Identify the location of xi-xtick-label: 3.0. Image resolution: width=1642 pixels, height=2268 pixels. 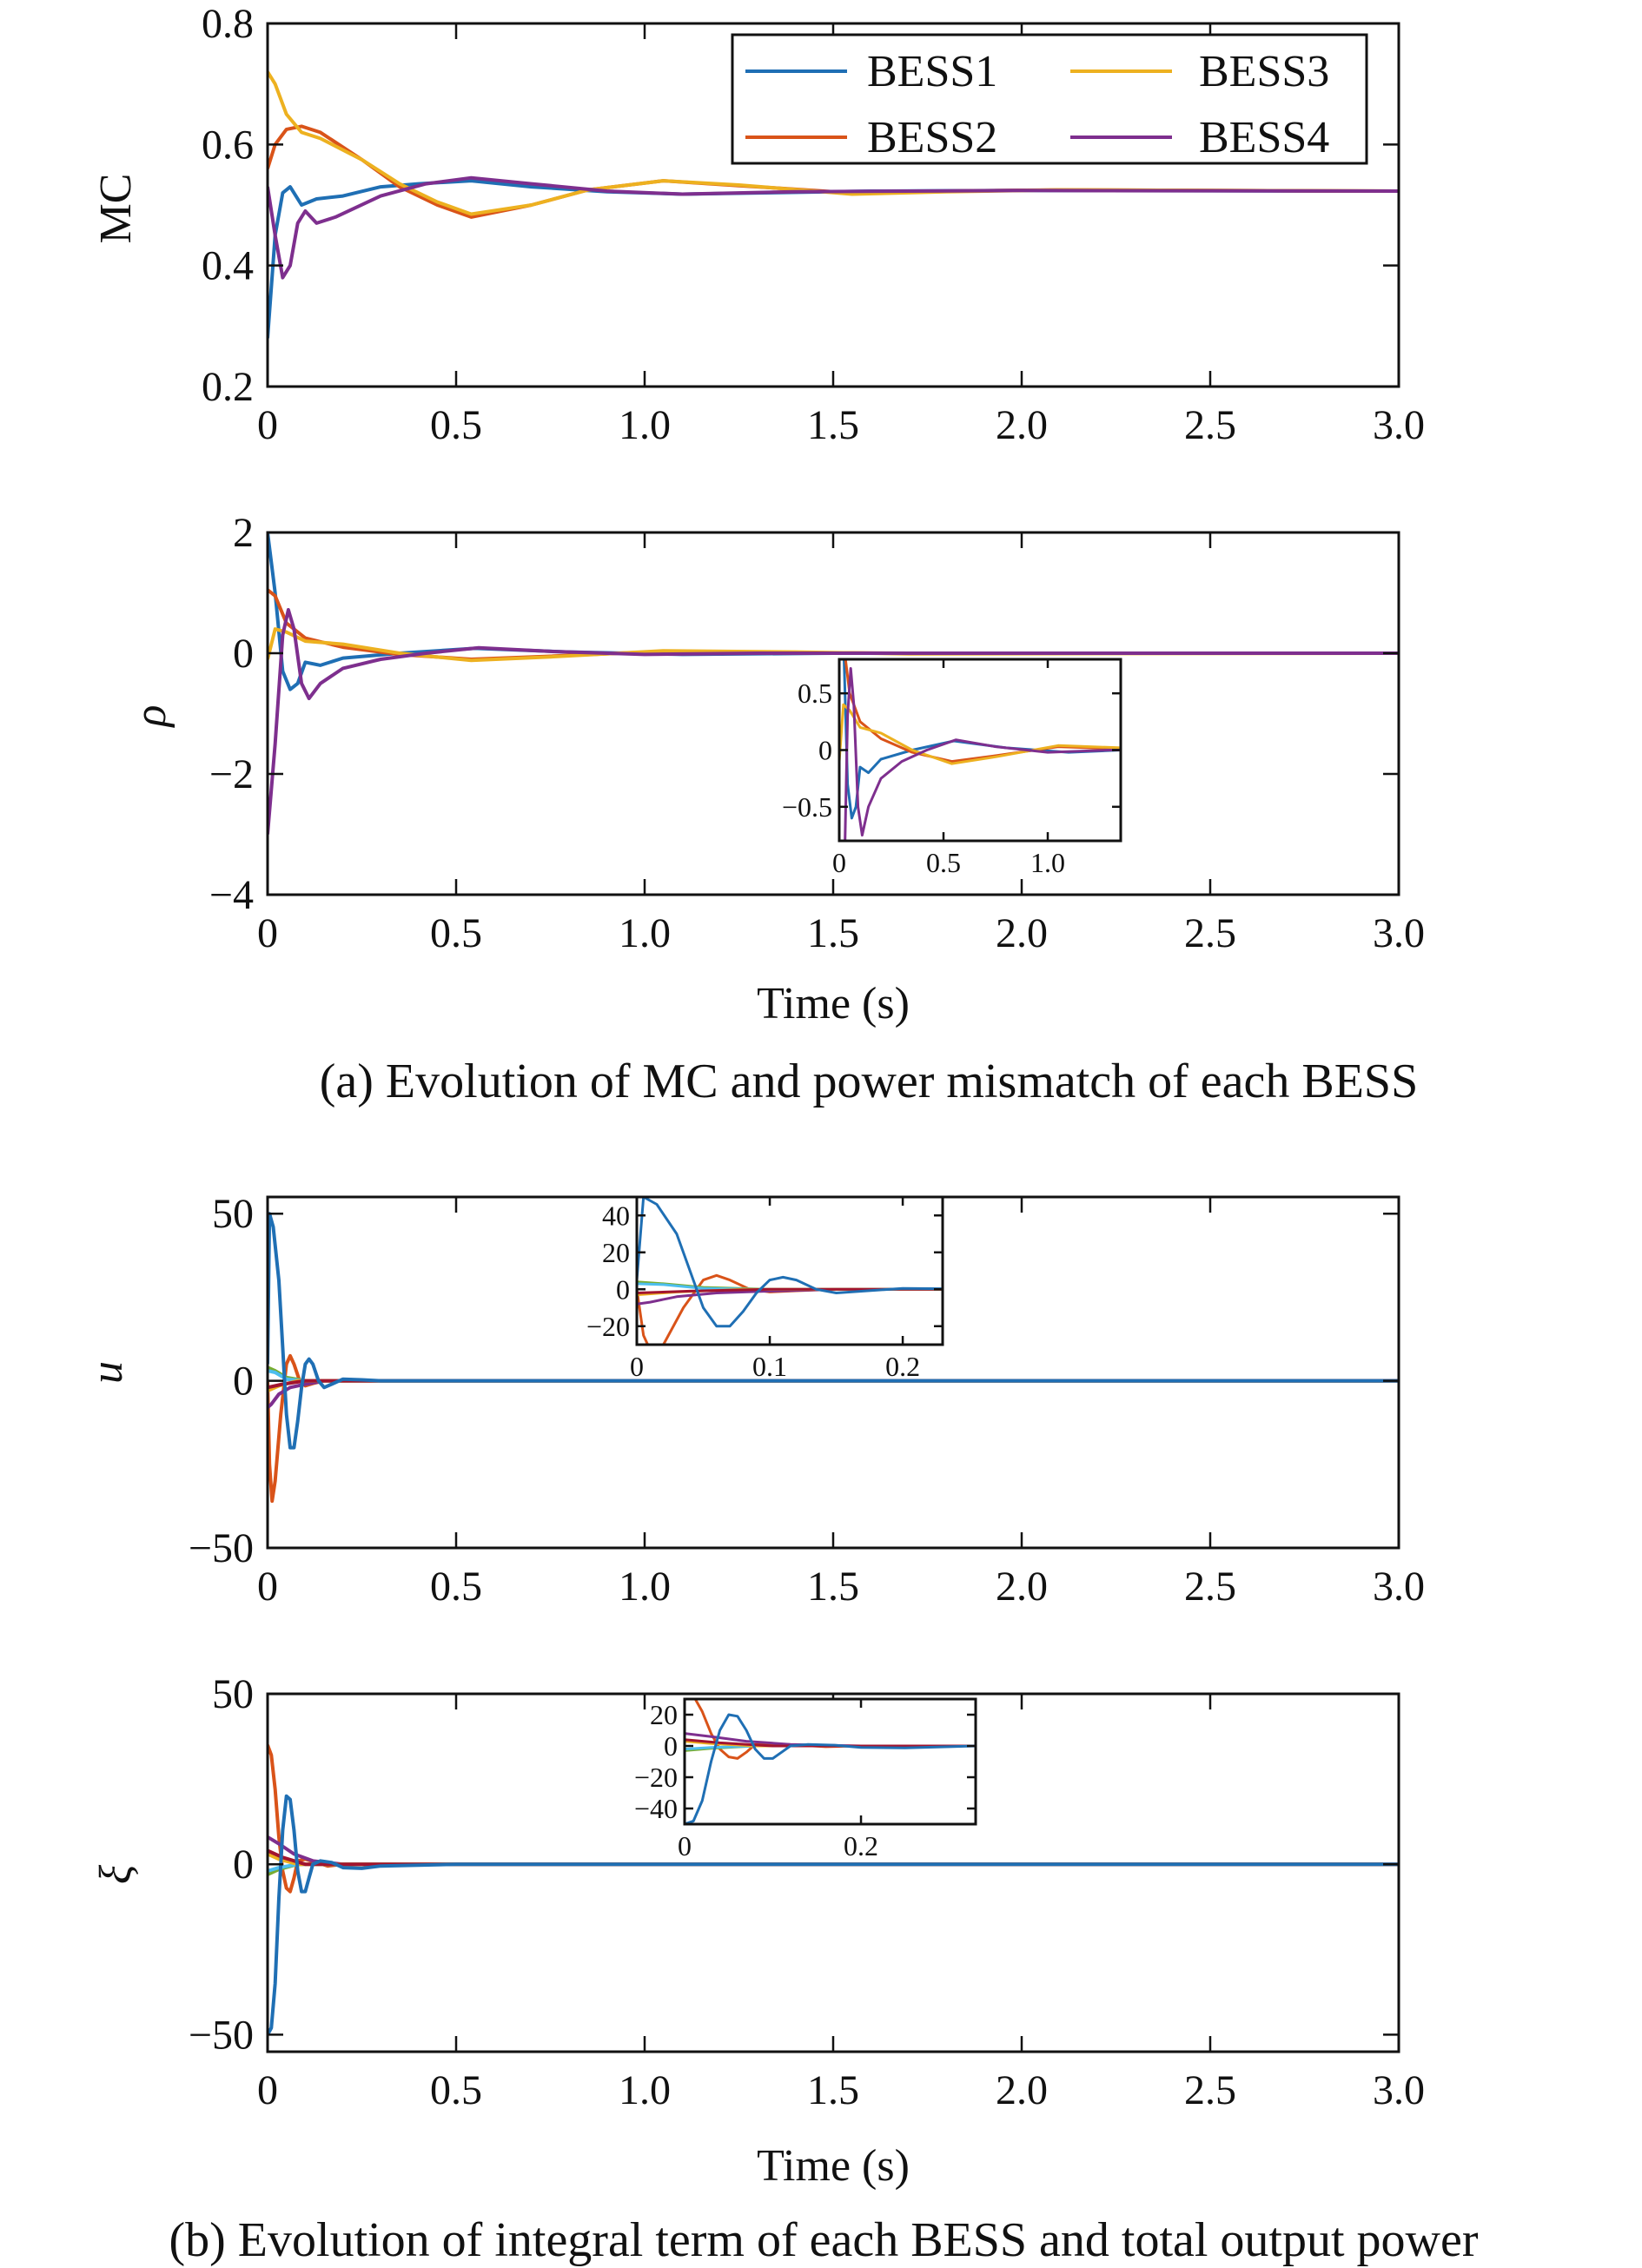
(1399, 2090).